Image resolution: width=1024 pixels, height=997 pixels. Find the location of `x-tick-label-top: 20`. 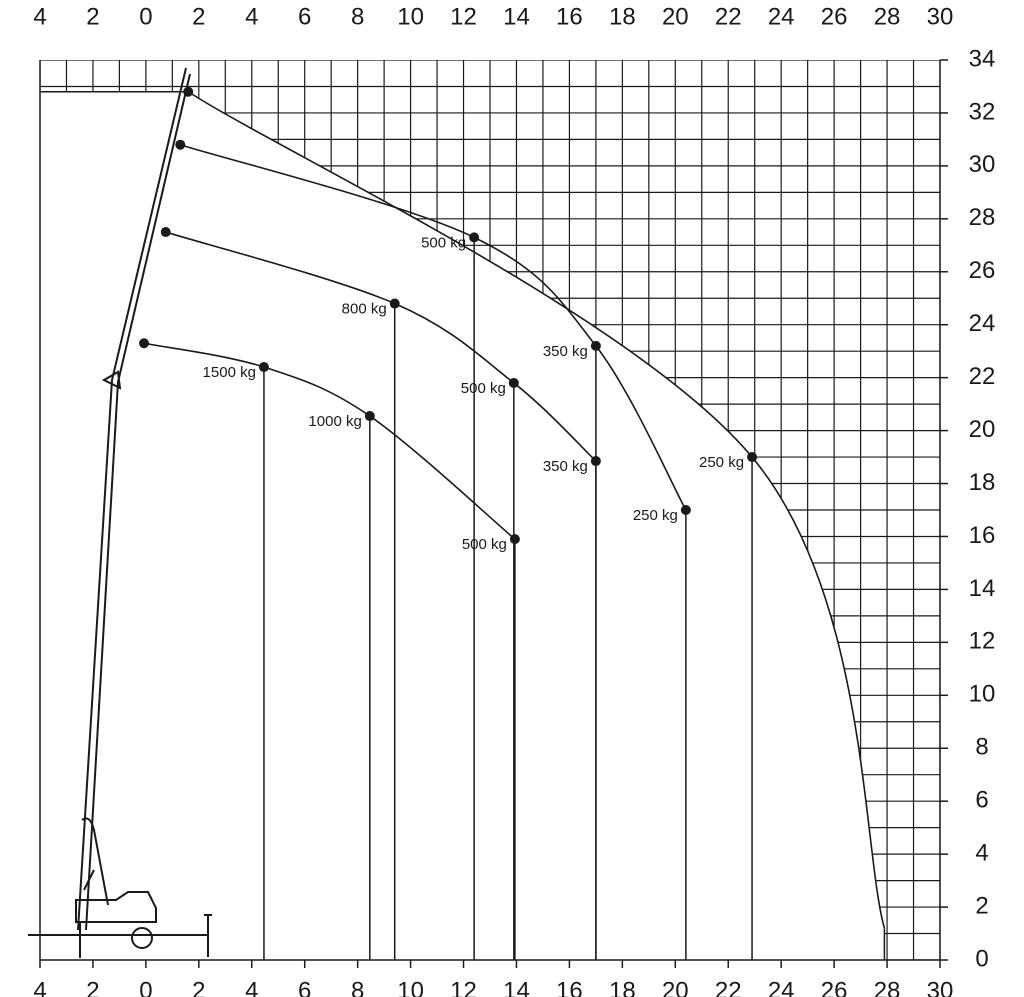

x-tick-label-top: 20 is located at coordinates (675, 16).